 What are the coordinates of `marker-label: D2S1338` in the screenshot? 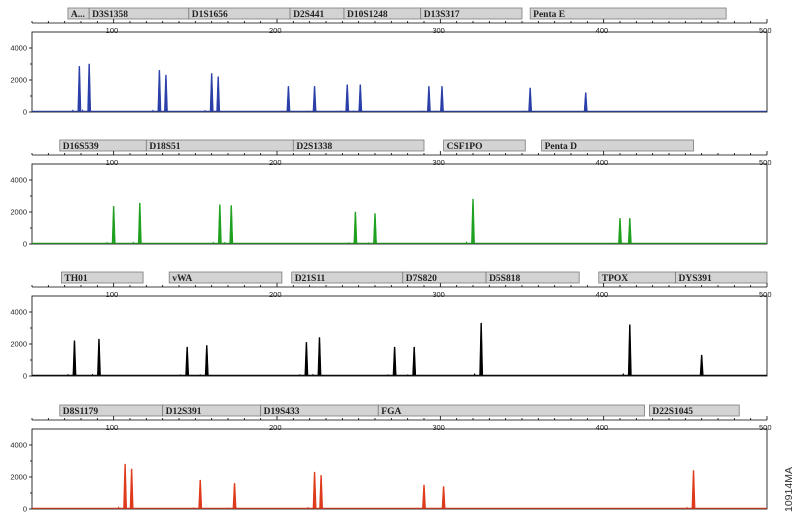 It's located at (314, 147).